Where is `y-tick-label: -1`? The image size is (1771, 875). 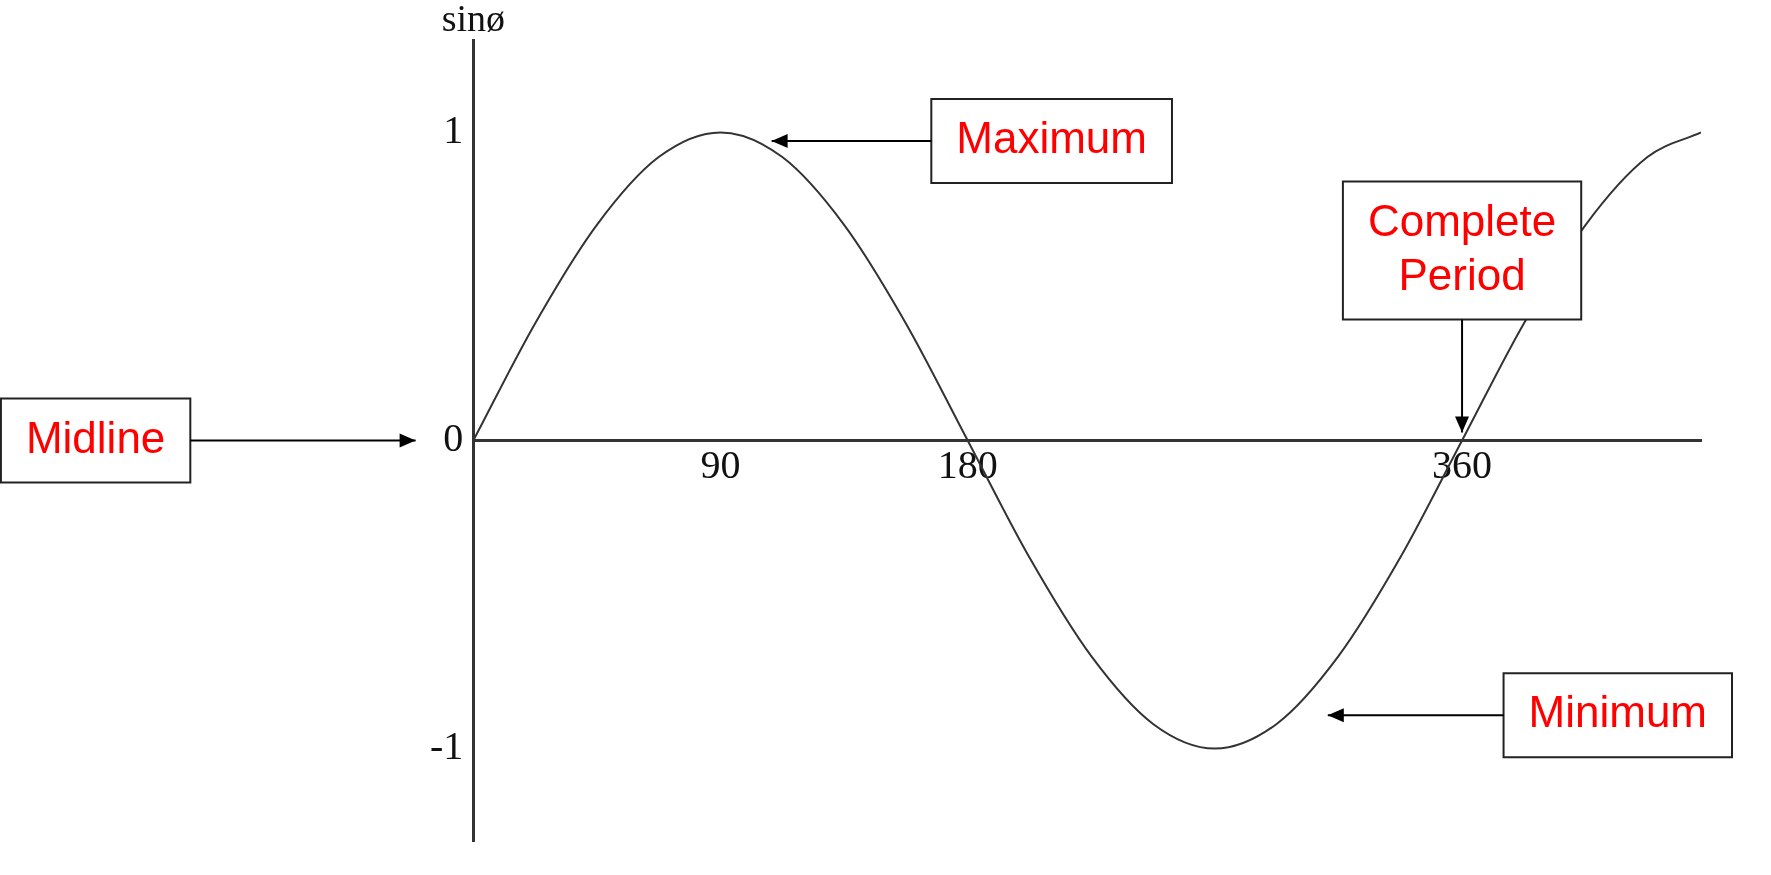
y-tick-label: -1 is located at coordinates (446, 746).